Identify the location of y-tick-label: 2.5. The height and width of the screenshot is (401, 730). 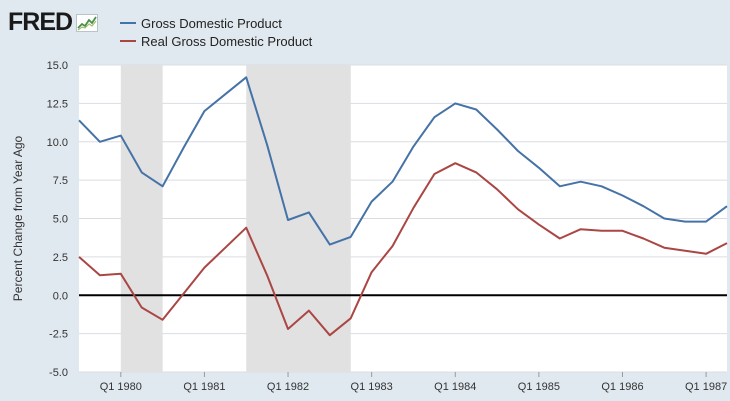
(60, 258).